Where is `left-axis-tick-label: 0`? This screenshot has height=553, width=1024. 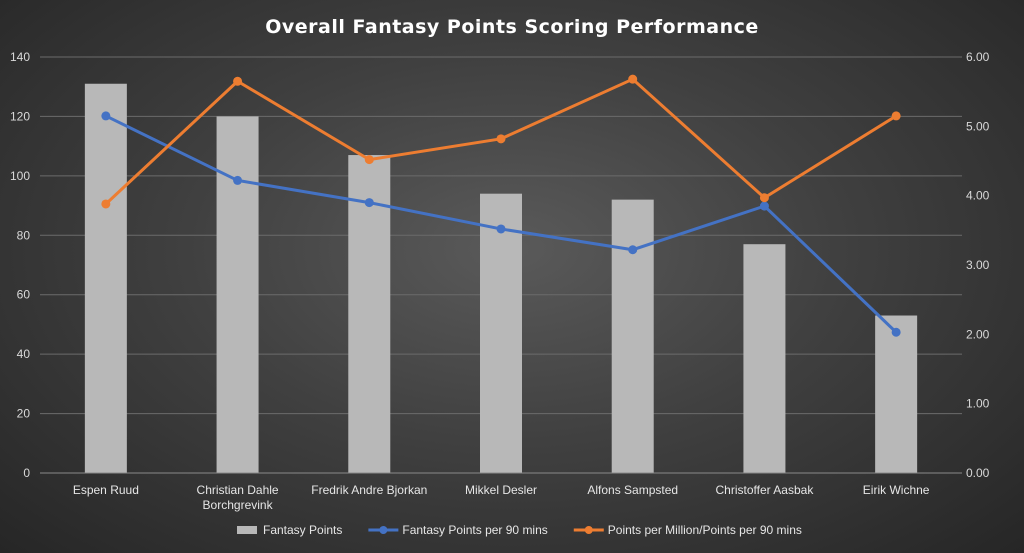 left-axis-tick-label: 0 is located at coordinates (26, 473).